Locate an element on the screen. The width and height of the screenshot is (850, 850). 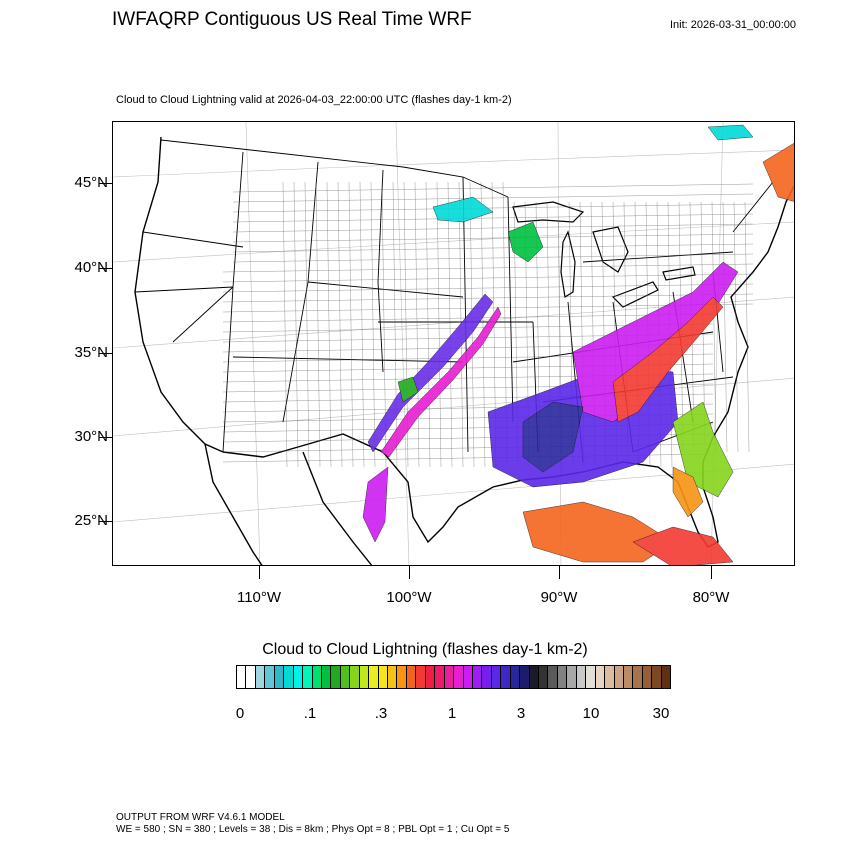
colorbar-label: .3 is located at coordinates (381, 713).